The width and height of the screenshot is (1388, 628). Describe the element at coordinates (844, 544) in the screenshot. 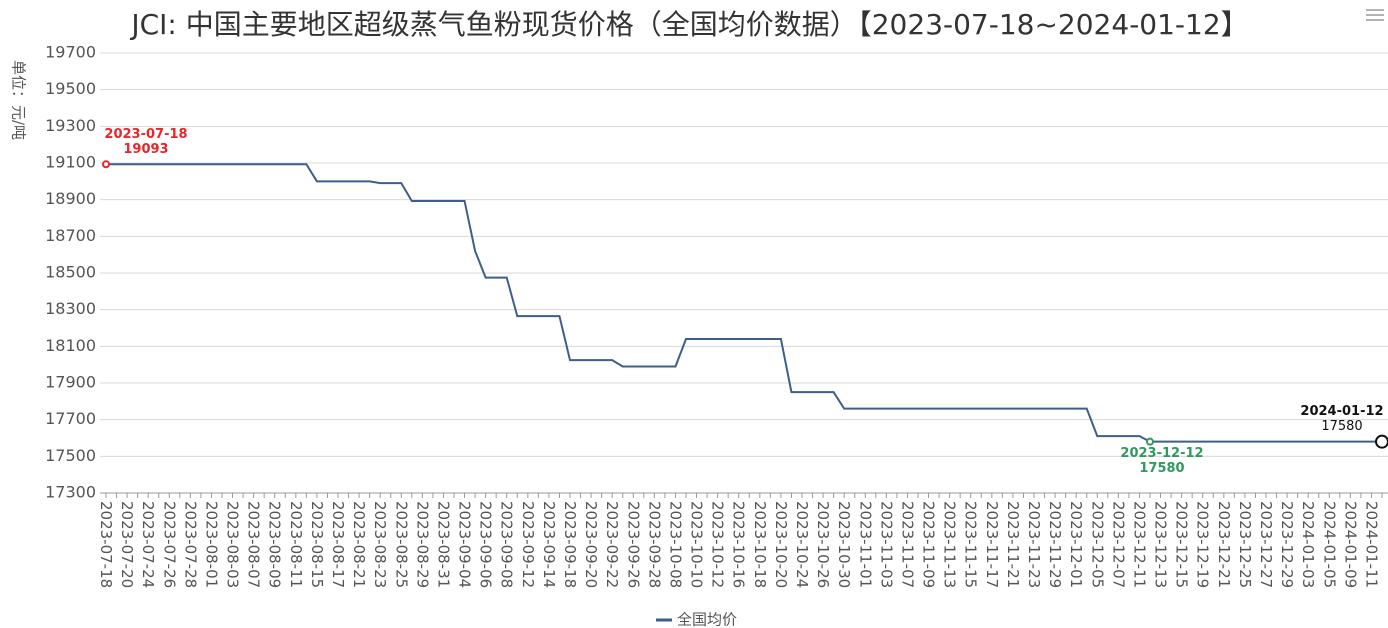

I see `x-tick-label: 2023-10-30` at that location.